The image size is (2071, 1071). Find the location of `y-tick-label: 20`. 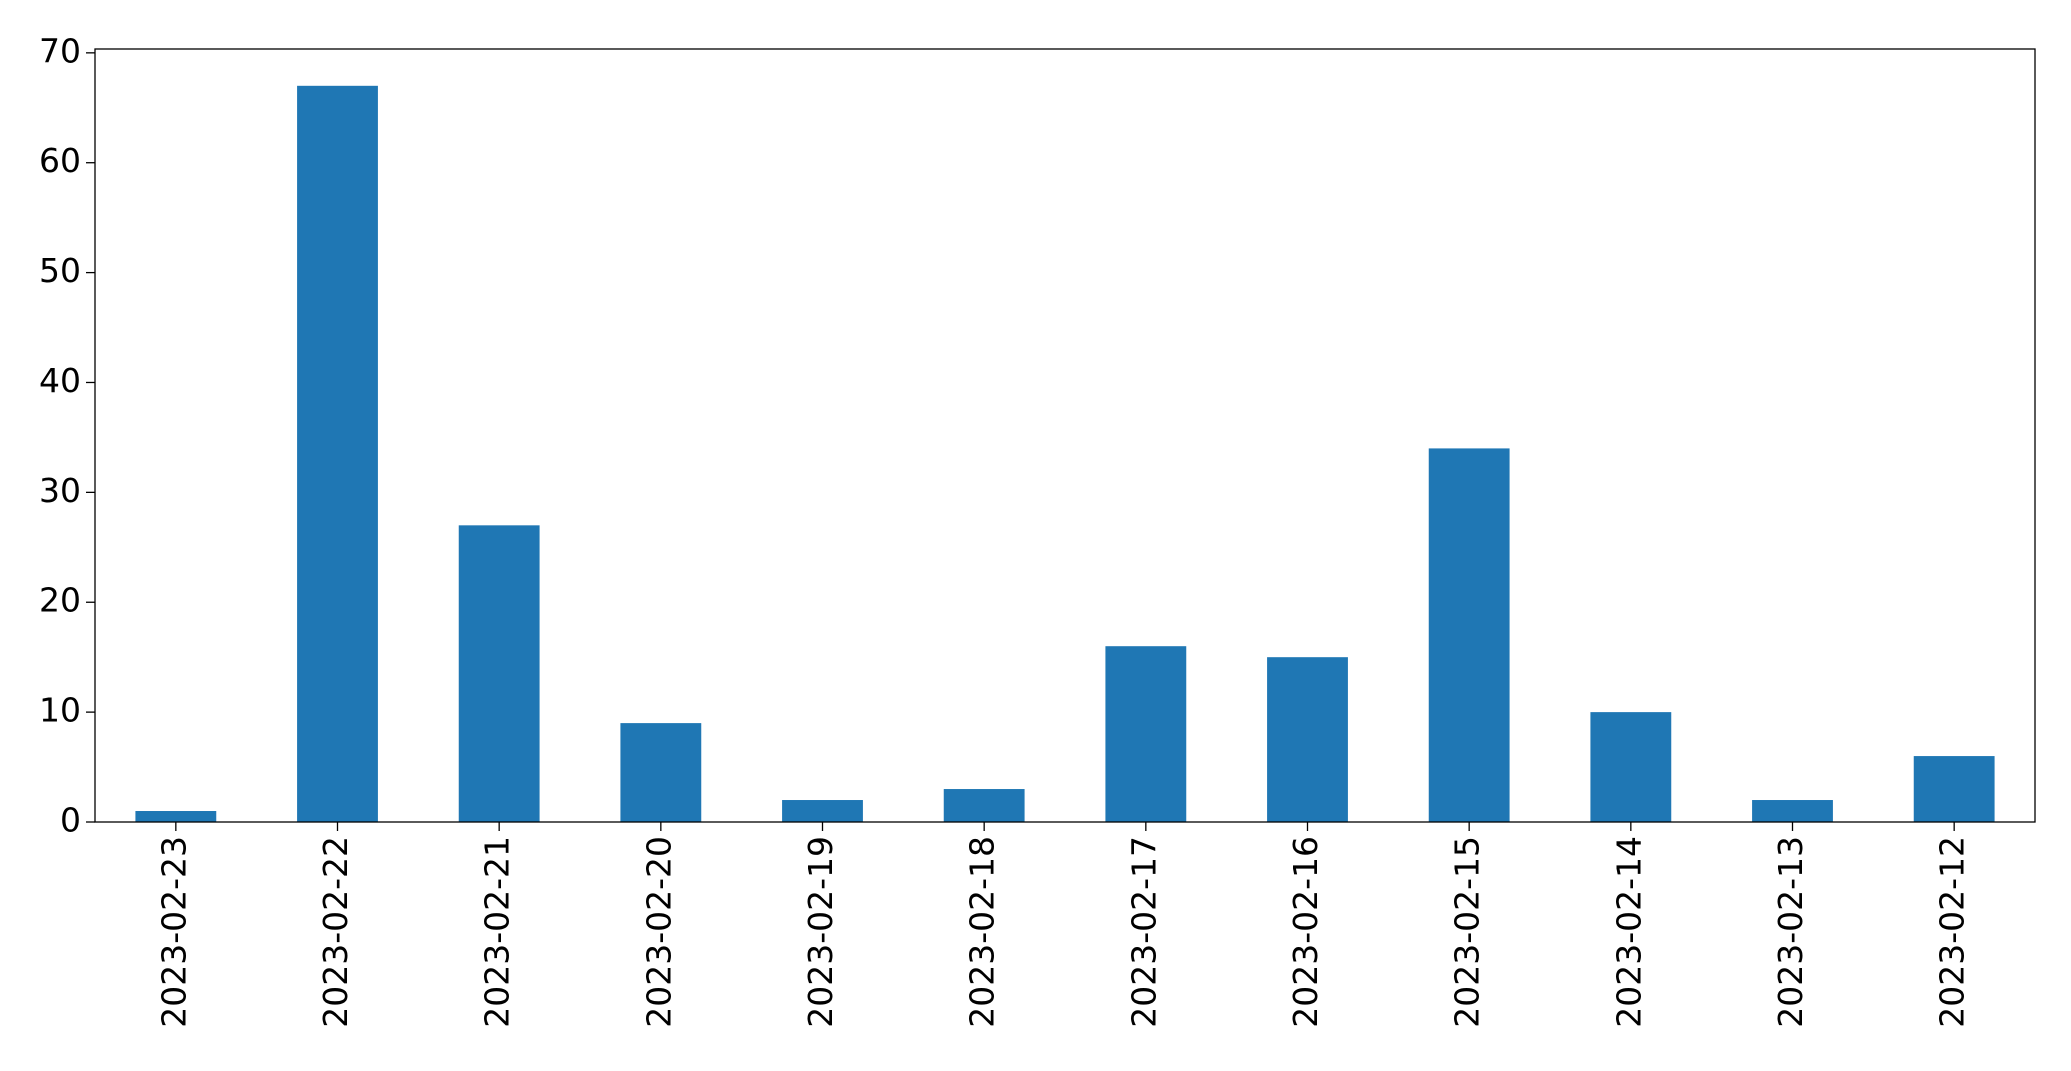

y-tick-label: 20 is located at coordinates (60, 600).